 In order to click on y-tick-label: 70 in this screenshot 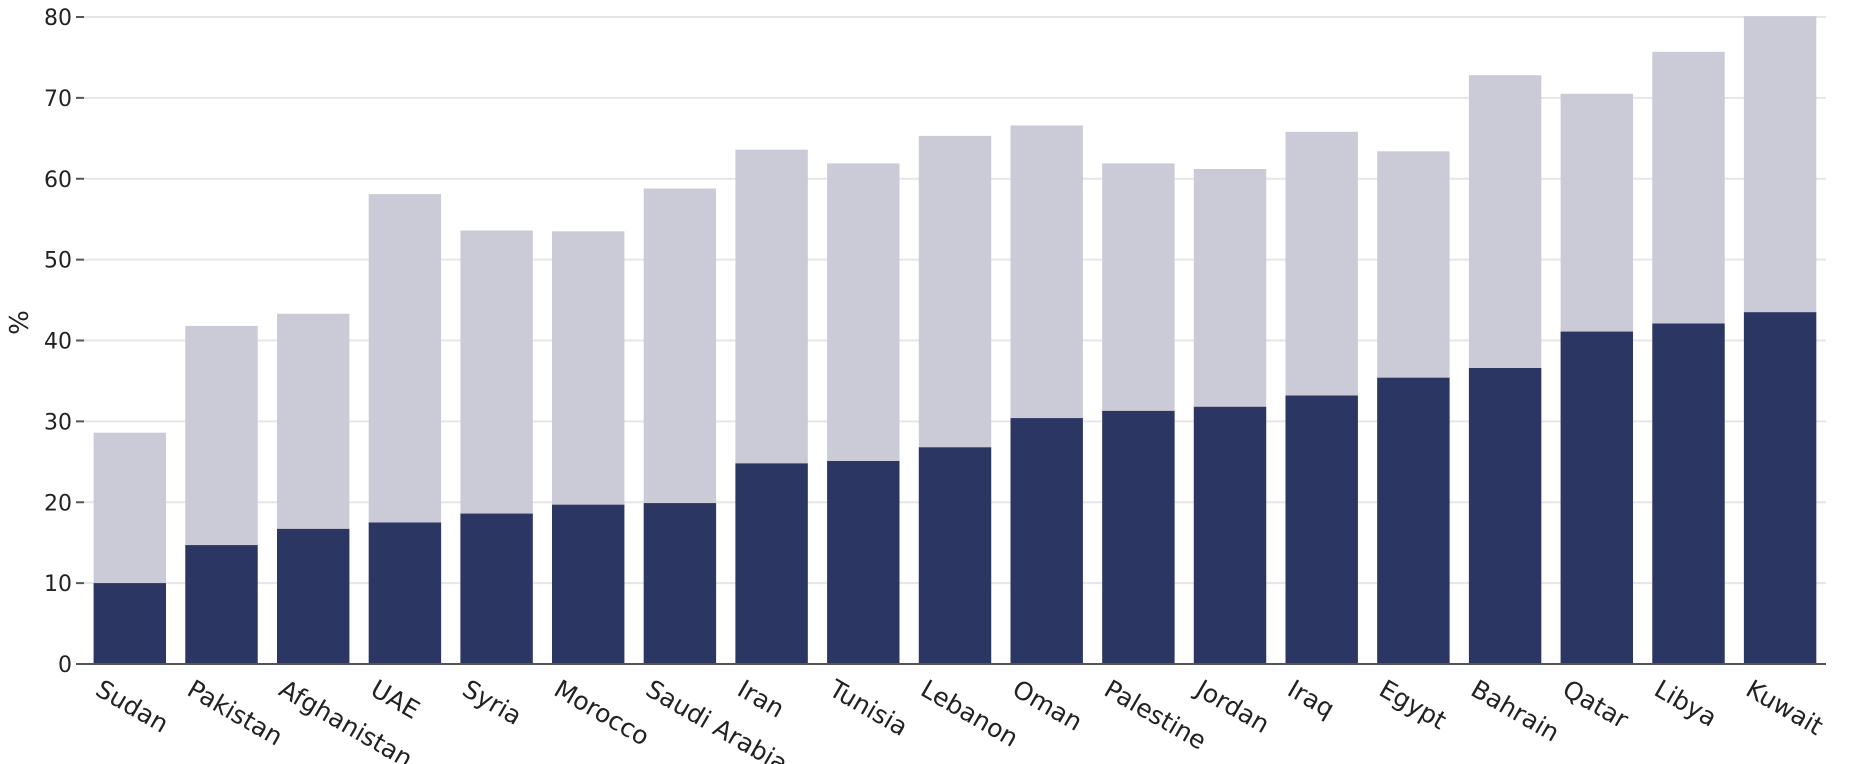, I will do `click(58, 99)`.